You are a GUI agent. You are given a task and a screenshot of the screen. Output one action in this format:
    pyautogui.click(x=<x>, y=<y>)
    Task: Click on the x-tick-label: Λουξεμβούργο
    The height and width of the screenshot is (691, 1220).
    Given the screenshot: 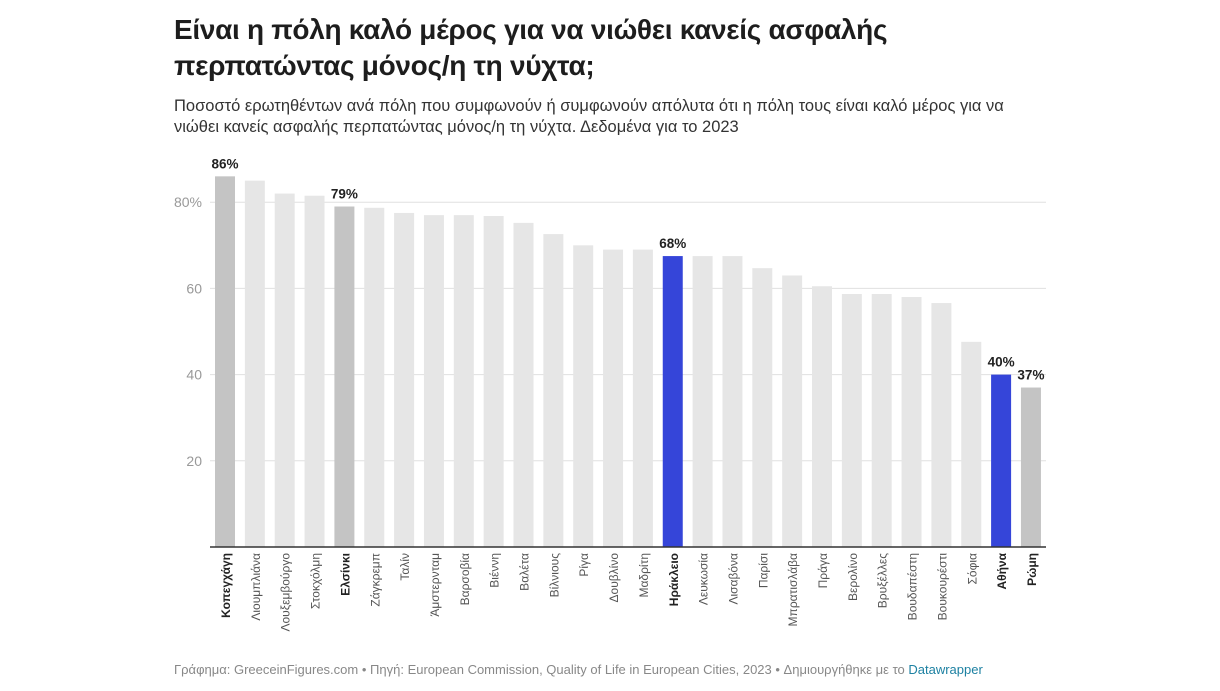 What is the action you would take?
    pyautogui.click(x=286, y=592)
    